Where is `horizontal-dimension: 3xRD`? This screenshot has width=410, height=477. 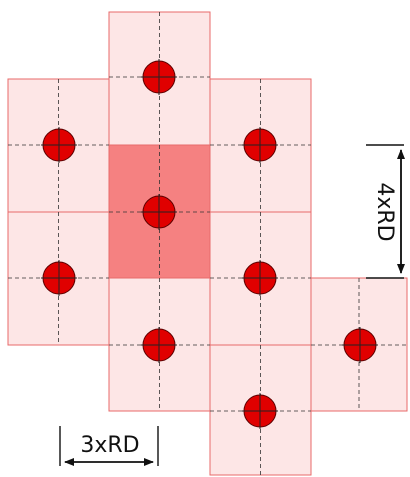
horizontal-dimension: 3xRD is located at coordinates (109, 446).